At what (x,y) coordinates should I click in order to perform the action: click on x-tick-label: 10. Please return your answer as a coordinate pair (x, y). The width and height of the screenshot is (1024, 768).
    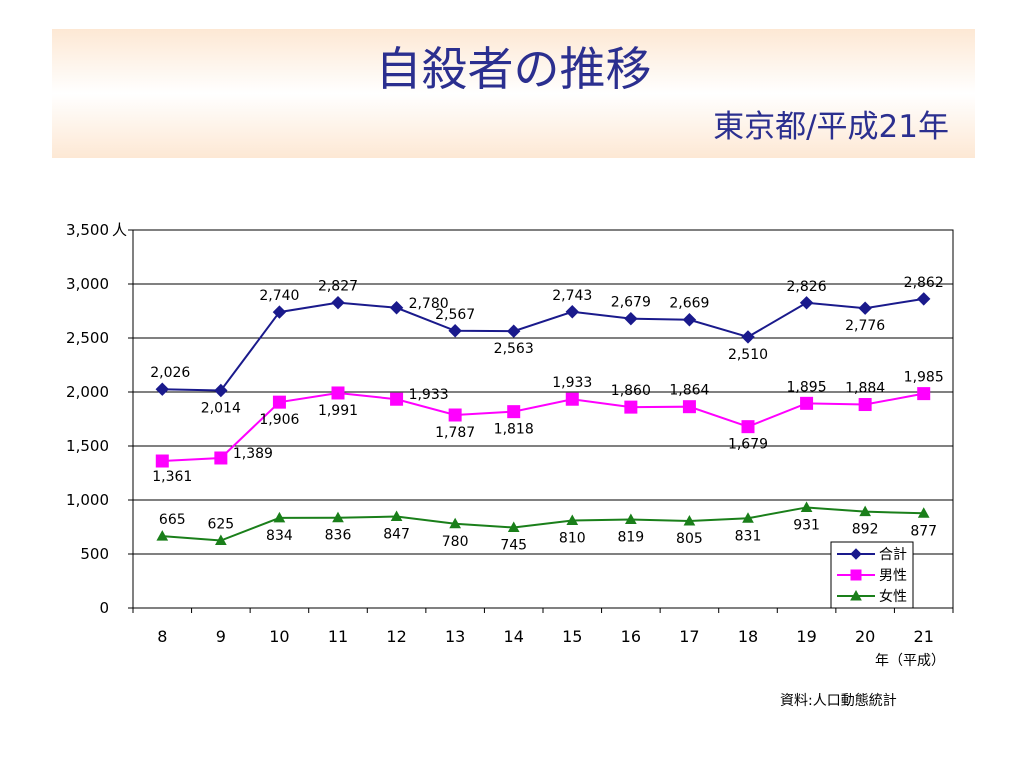
    Looking at the image, I should click on (279, 636).